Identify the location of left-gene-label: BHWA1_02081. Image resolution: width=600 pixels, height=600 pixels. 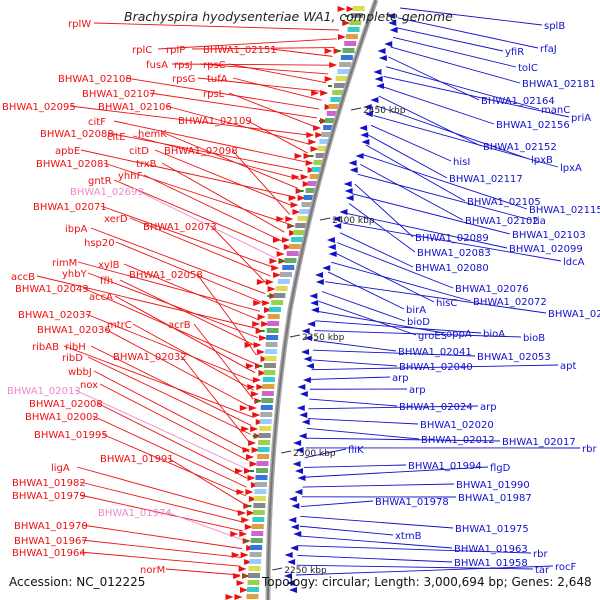
(73, 164).